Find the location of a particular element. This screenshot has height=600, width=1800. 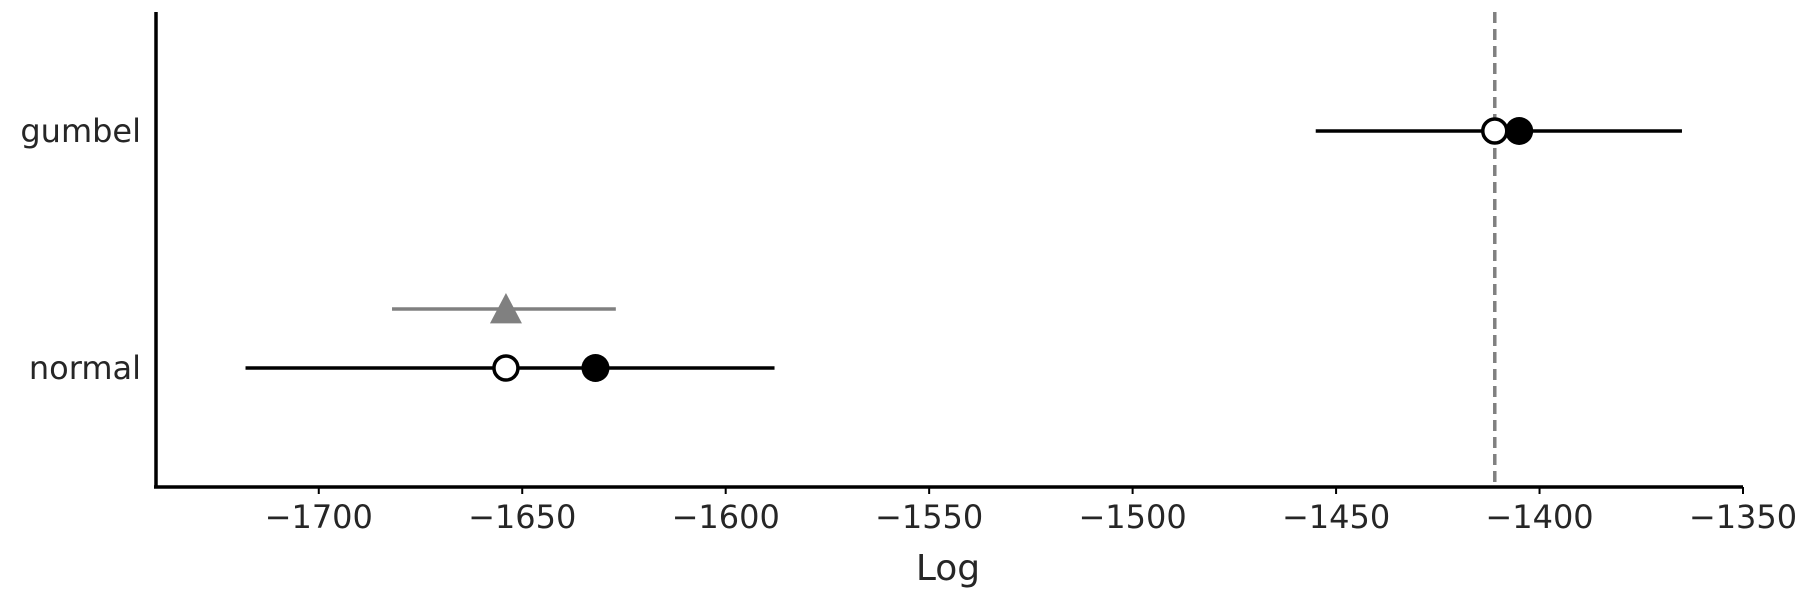

x-tick-label: −1550 is located at coordinates (929, 517).